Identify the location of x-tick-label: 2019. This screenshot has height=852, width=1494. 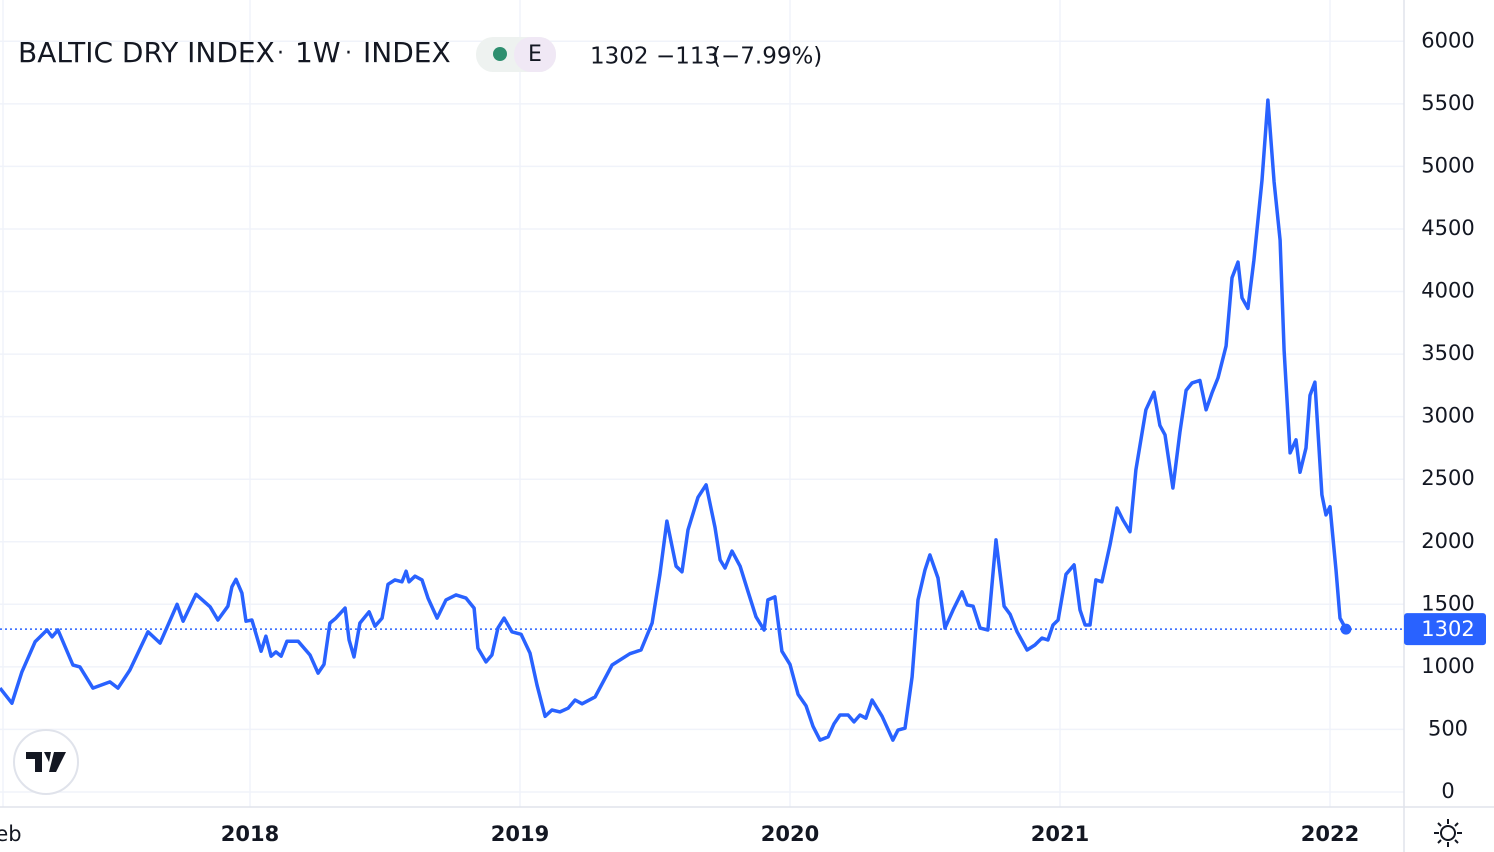
(520, 834).